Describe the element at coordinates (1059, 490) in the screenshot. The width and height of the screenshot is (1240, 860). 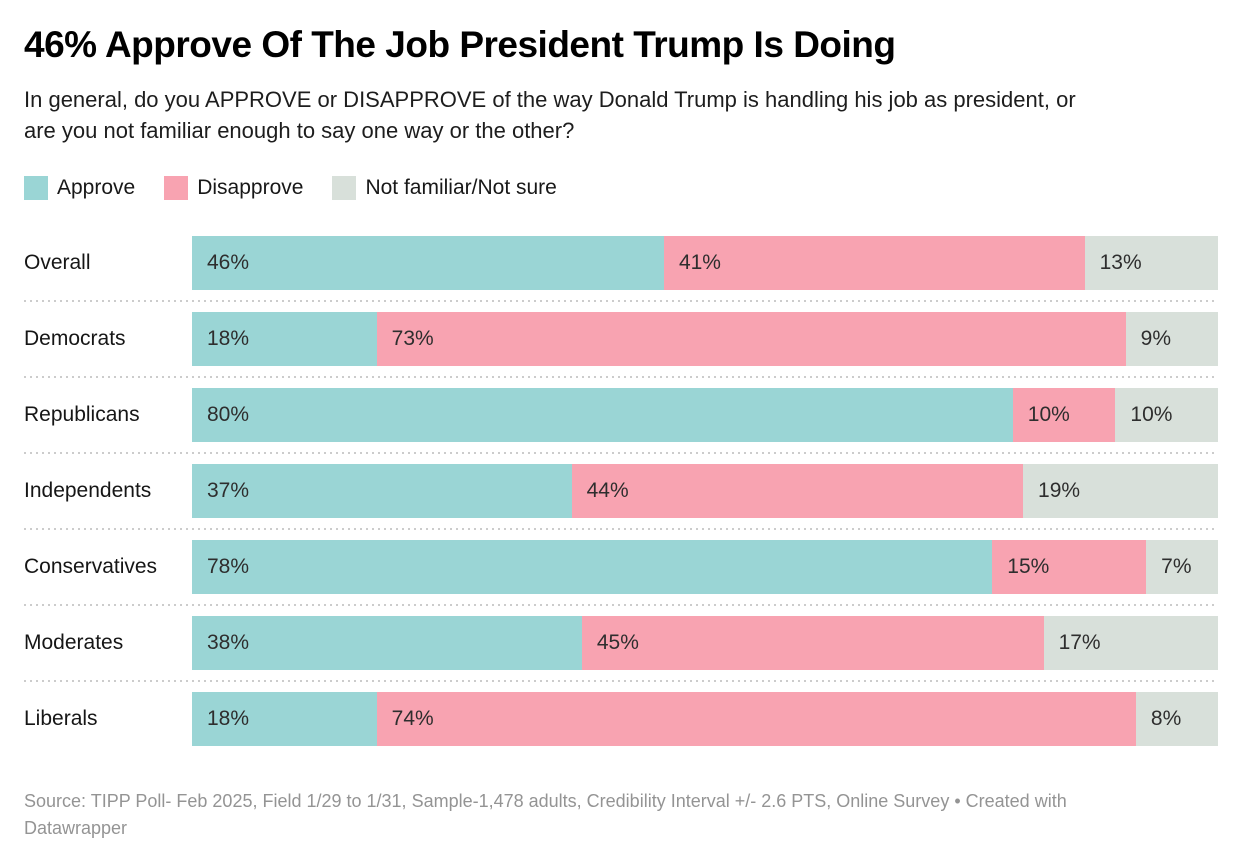
I see `segment-value: 19%` at that location.